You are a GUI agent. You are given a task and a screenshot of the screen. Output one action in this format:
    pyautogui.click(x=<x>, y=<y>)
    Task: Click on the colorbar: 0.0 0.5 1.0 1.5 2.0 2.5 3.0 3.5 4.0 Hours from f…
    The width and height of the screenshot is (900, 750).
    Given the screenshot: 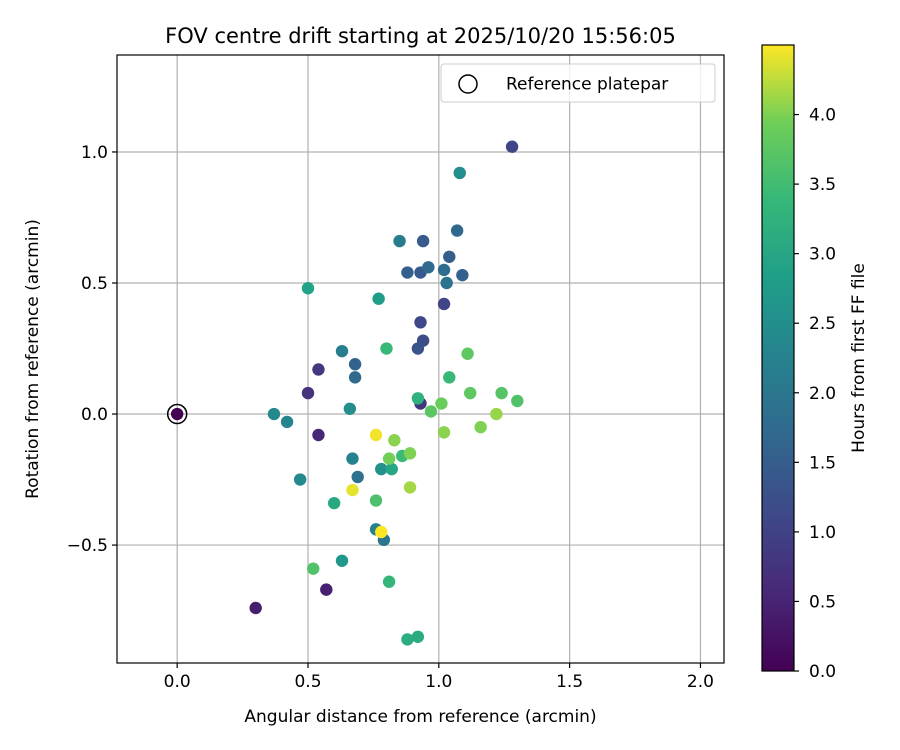 What is the action you would take?
    pyautogui.click(x=815, y=363)
    